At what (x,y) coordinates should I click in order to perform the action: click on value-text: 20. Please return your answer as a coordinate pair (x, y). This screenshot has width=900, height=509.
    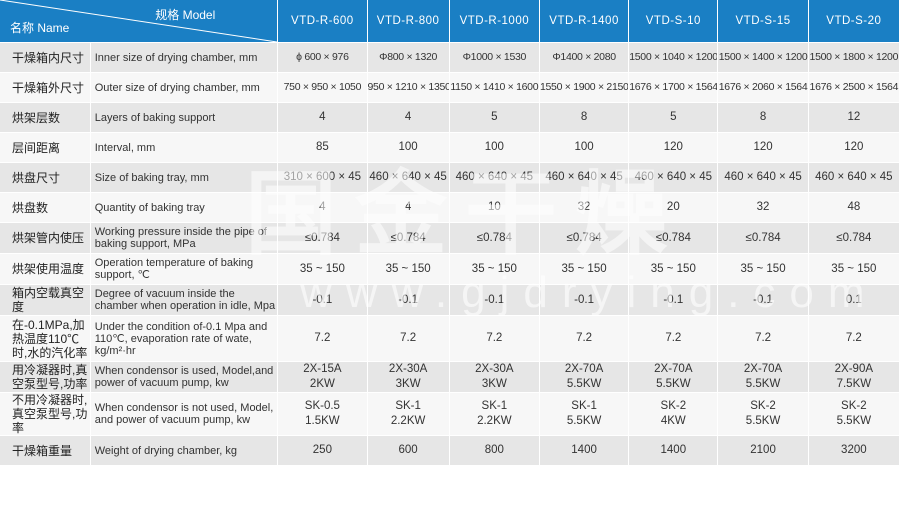
    Looking at the image, I should click on (673, 207).